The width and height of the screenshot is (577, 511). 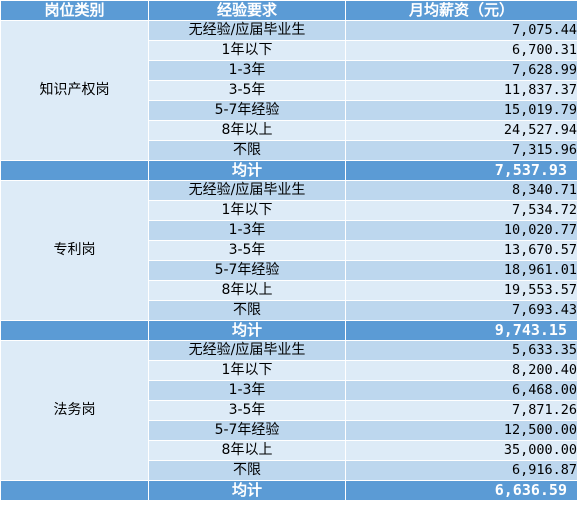 What do you see at coordinates (461, 270) in the screenshot?
I see `salary-cell: 18,961.01` at bounding box center [461, 270].